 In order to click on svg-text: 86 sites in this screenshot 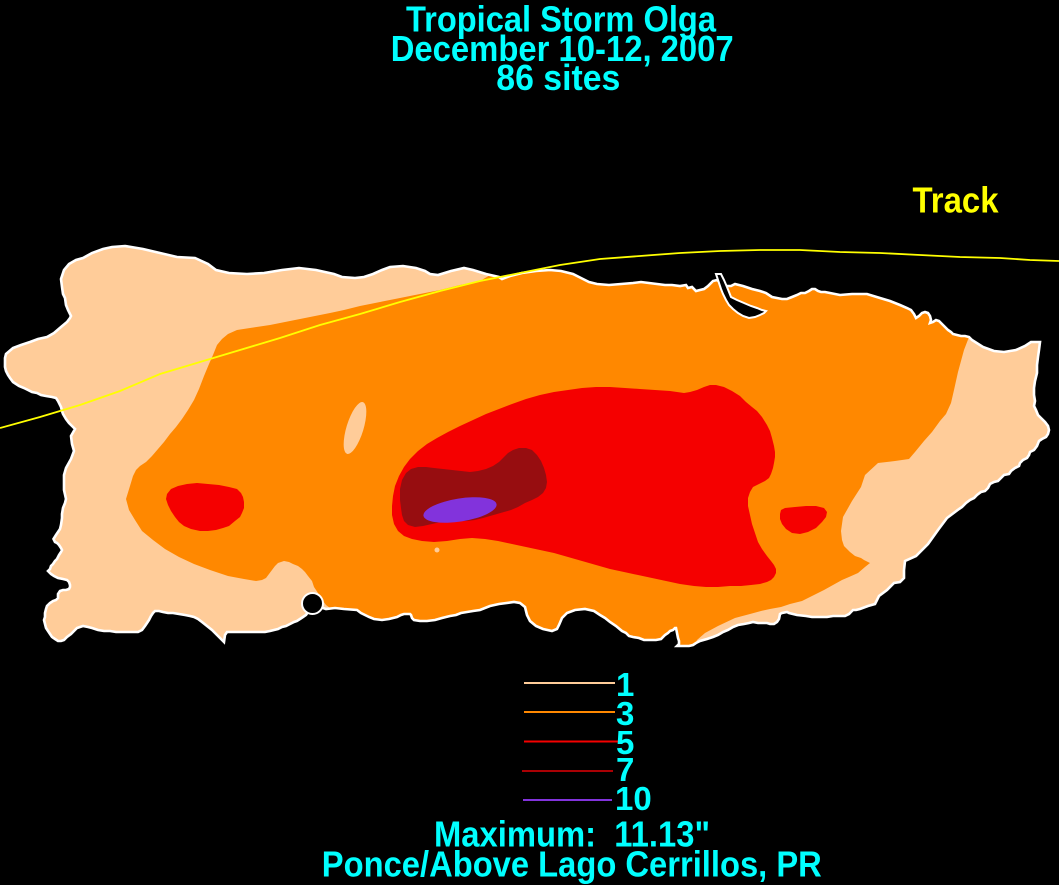, I will do `click(558, 77)`.